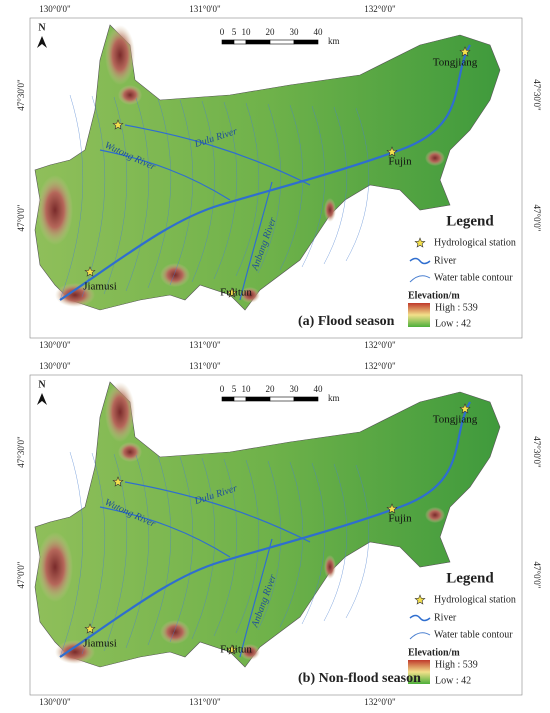 The height and width of the screenshot is (713, 550). What do you see at coordinates (222, 32) in the screenshot?
I see `scale-label: 0` at bounding box center [222, 32].